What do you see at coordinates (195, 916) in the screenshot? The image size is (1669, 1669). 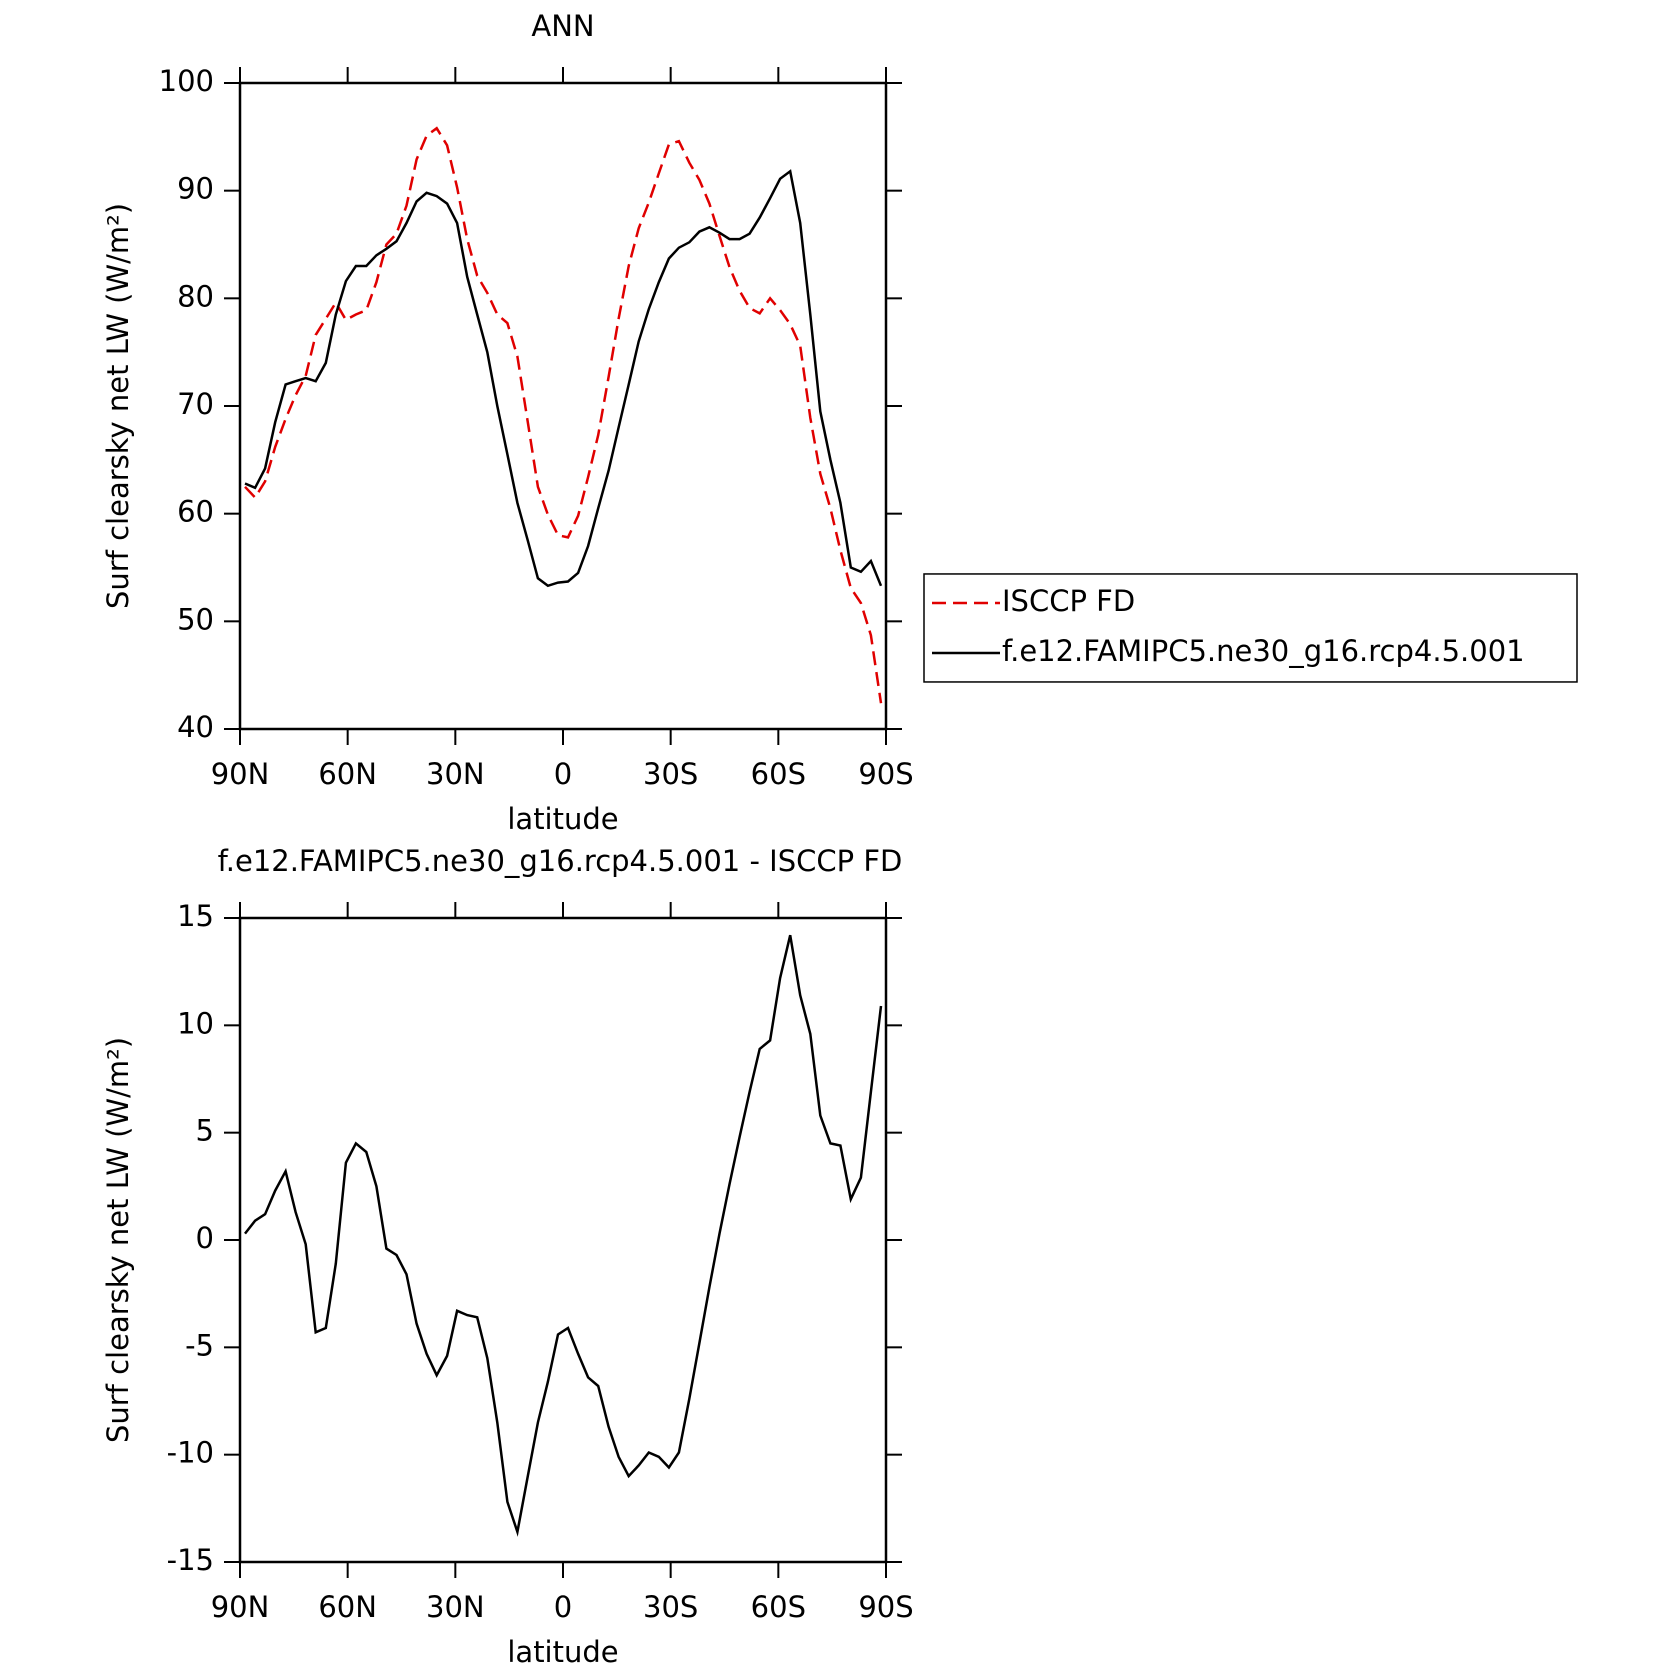 I see `y-tick-label: 15` at bounding box center [195, 916].